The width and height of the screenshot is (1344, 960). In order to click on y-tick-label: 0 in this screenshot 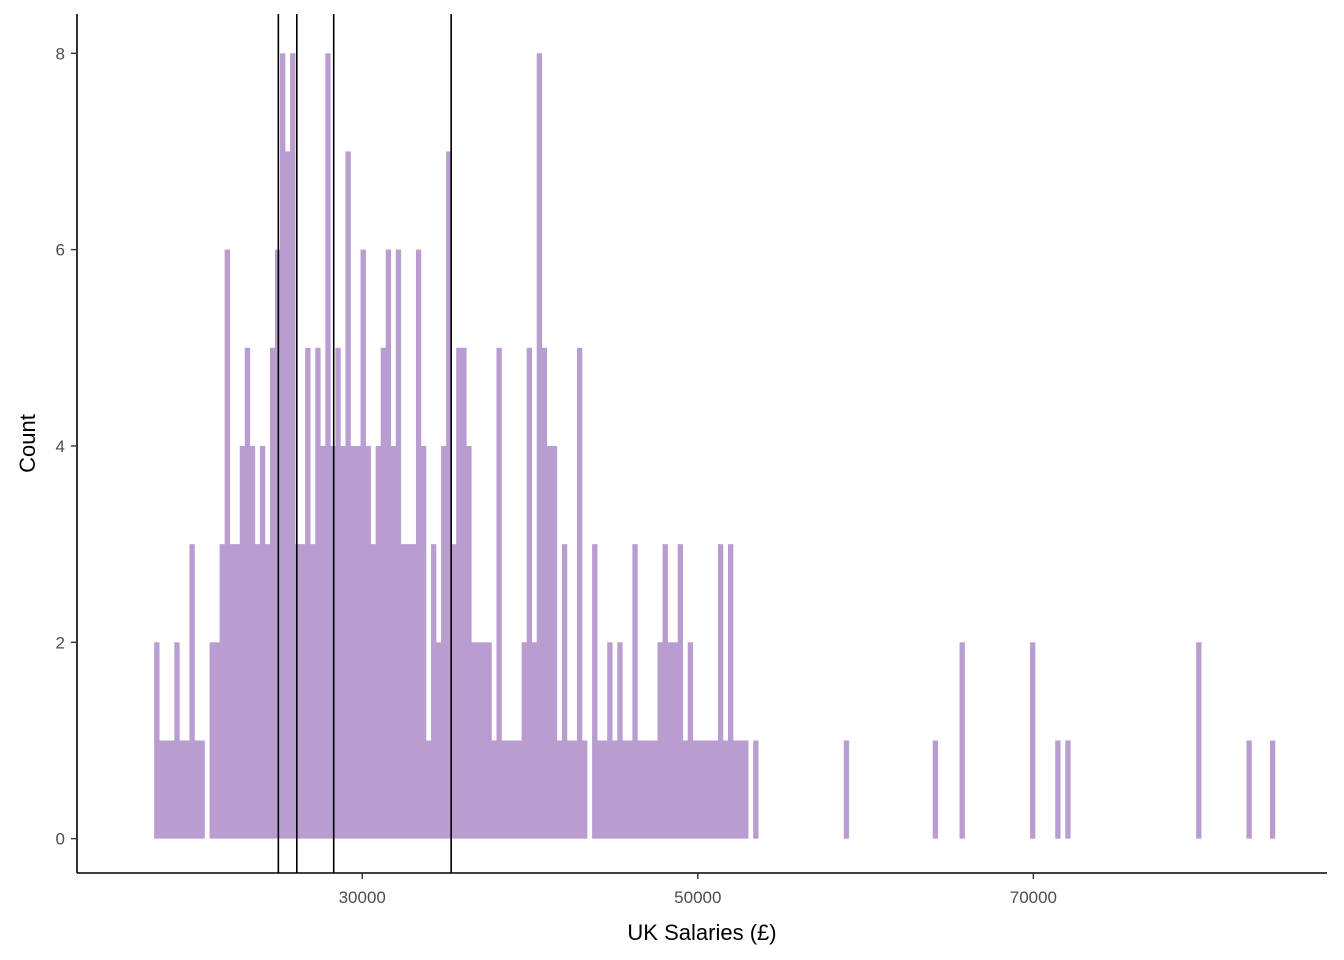, I will do `click(60, 839)`.